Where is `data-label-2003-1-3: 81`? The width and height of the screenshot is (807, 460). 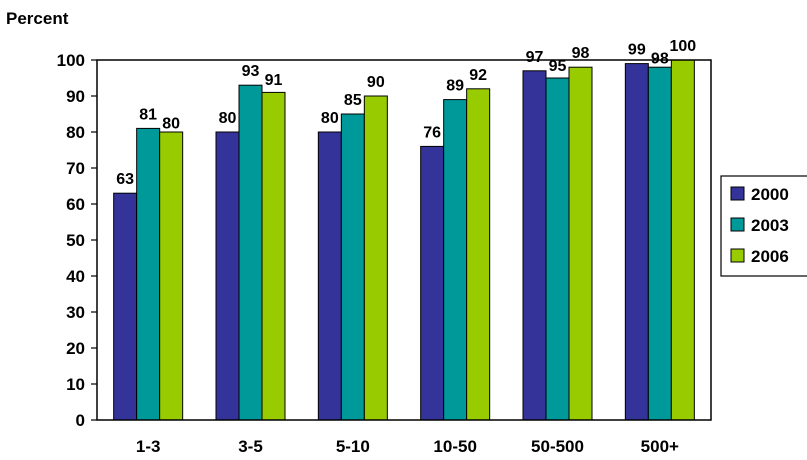 data-label-2003-1-3: 81 is located at coordinates (148, 114).